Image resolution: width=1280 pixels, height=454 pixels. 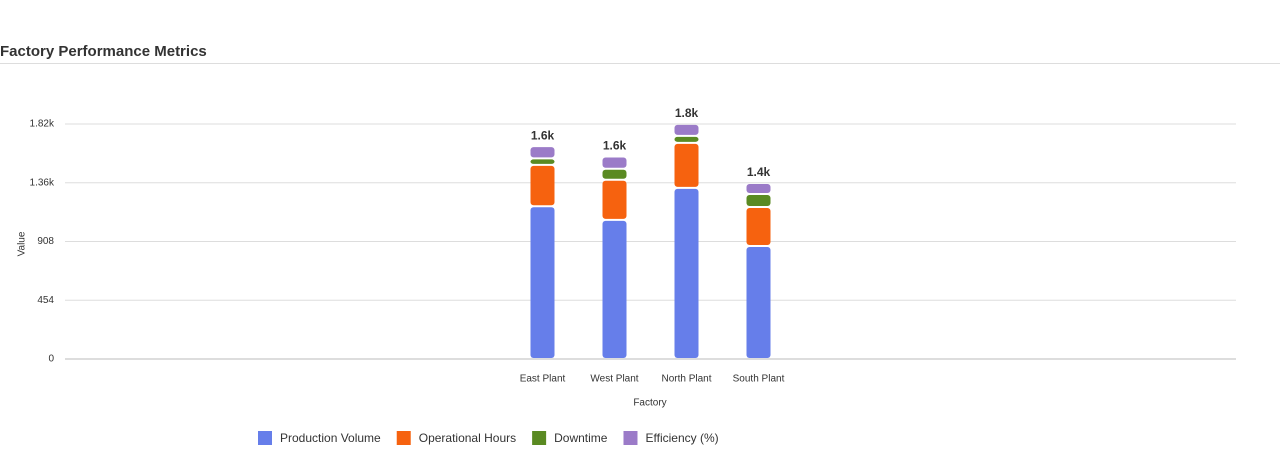 What do you see at coordinates (649, 403) in the screenshot?
I see `x-axis-label: Factory` at bounding box center [649, 403].